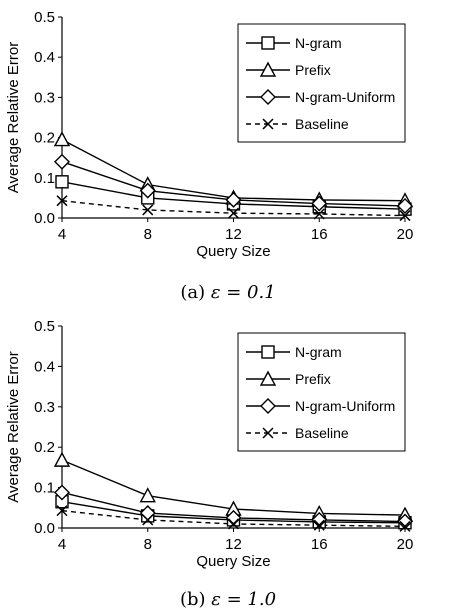 This screenshot has height=612, width=456. I want to click on caption-a: (a) ε = 0.1, so click(227, 292).